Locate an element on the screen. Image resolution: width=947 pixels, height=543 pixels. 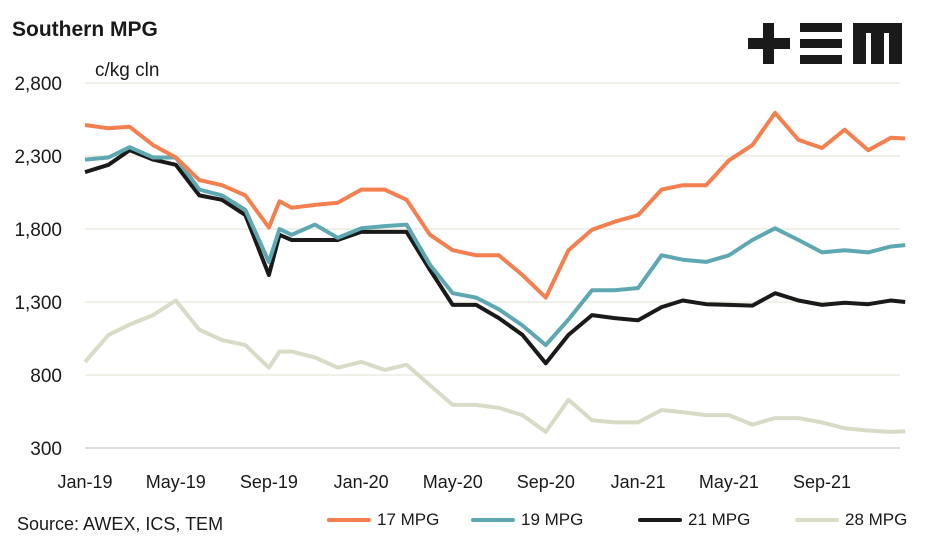
x-tick-label: Jan-20 is located at coordinates (361, 482).